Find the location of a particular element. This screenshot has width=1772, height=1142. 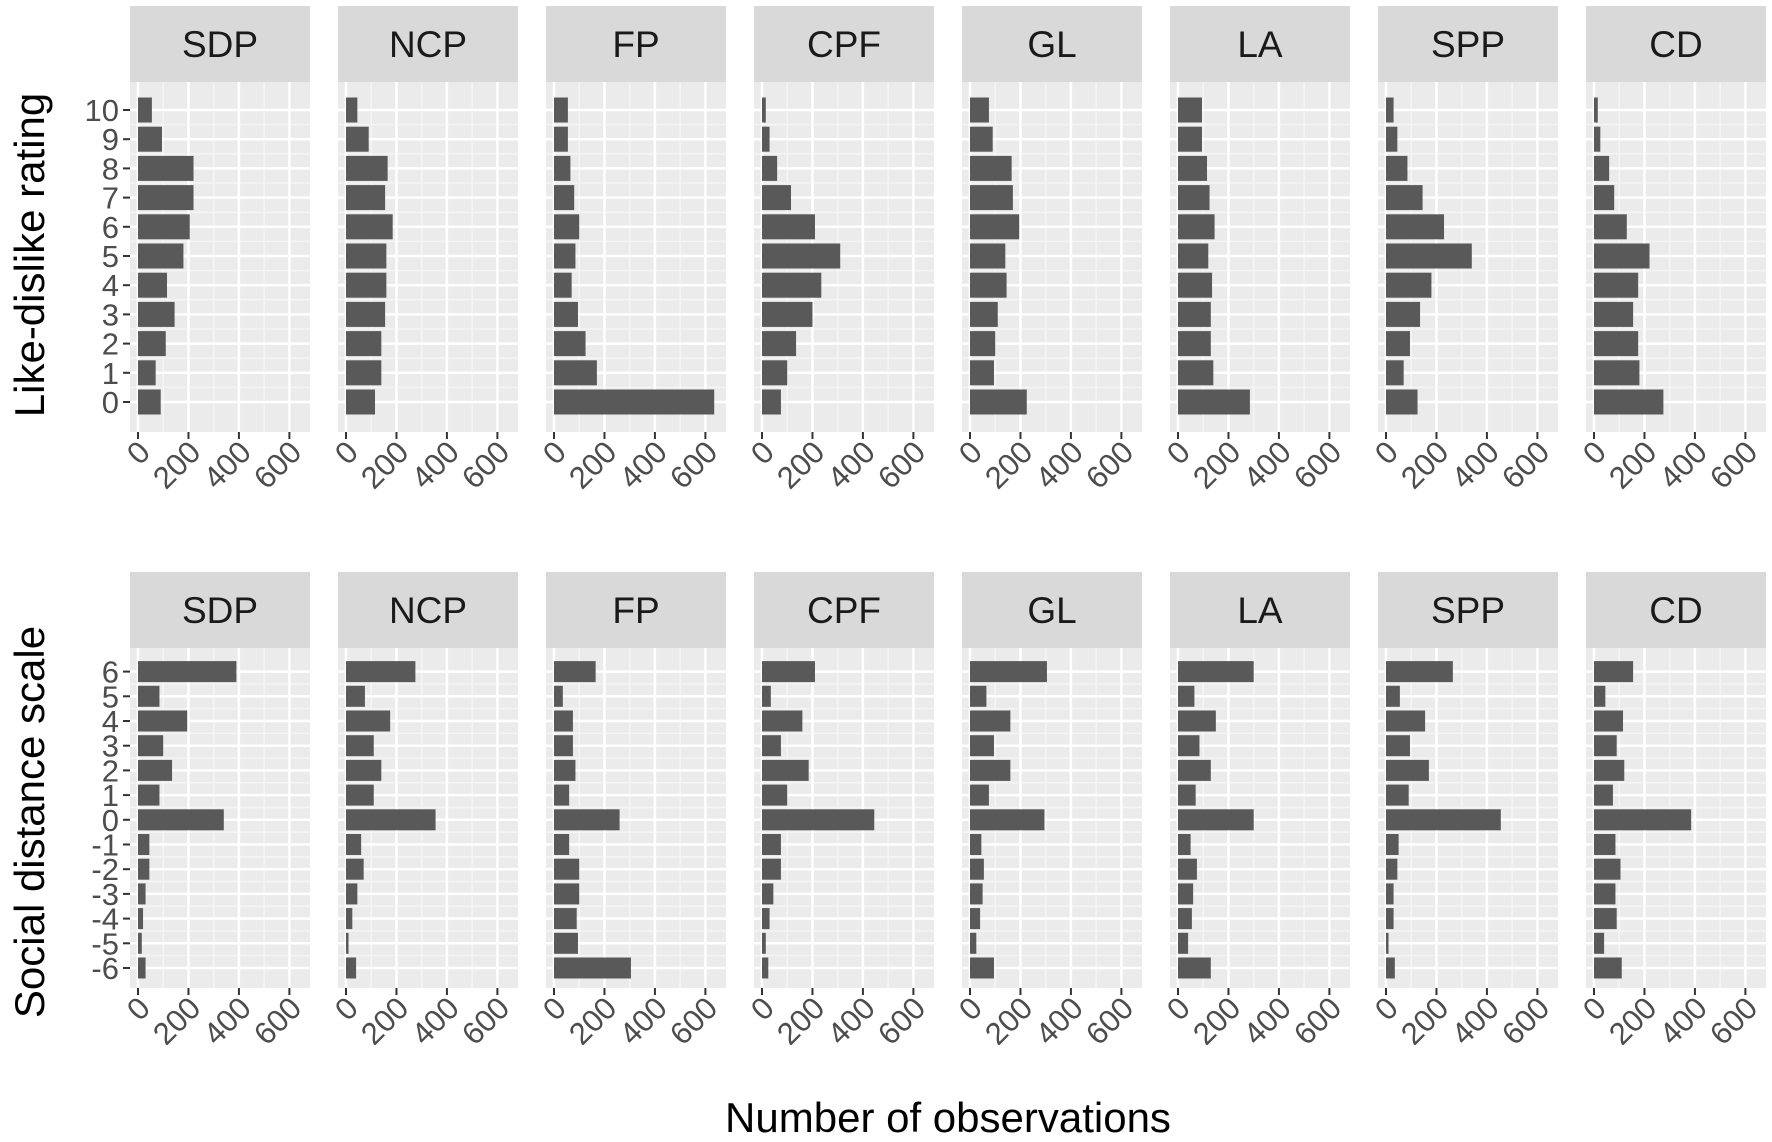

y-tick-label: 6 is located at coordinates (110, 227).